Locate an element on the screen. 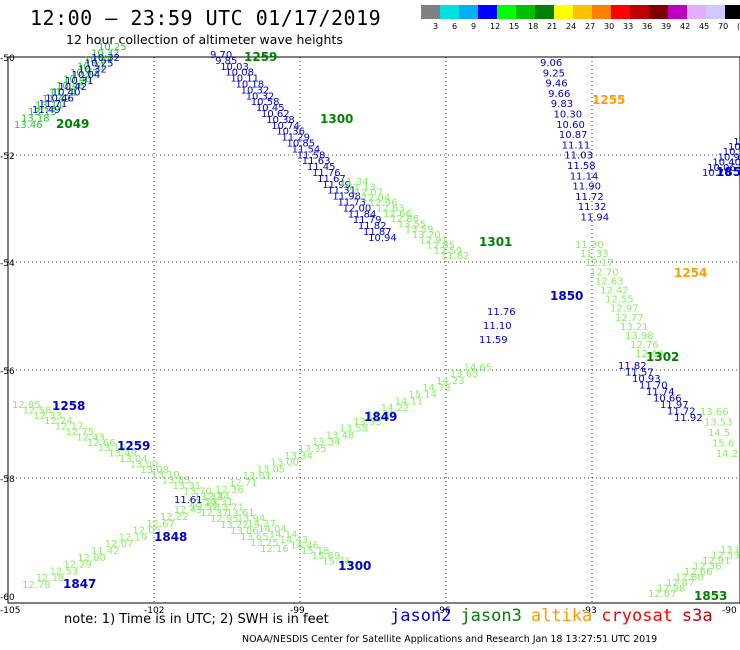 The width and height of the screenshot is (740, 650). wave-height-value: 11.73 is located at coordinates (352, 203).